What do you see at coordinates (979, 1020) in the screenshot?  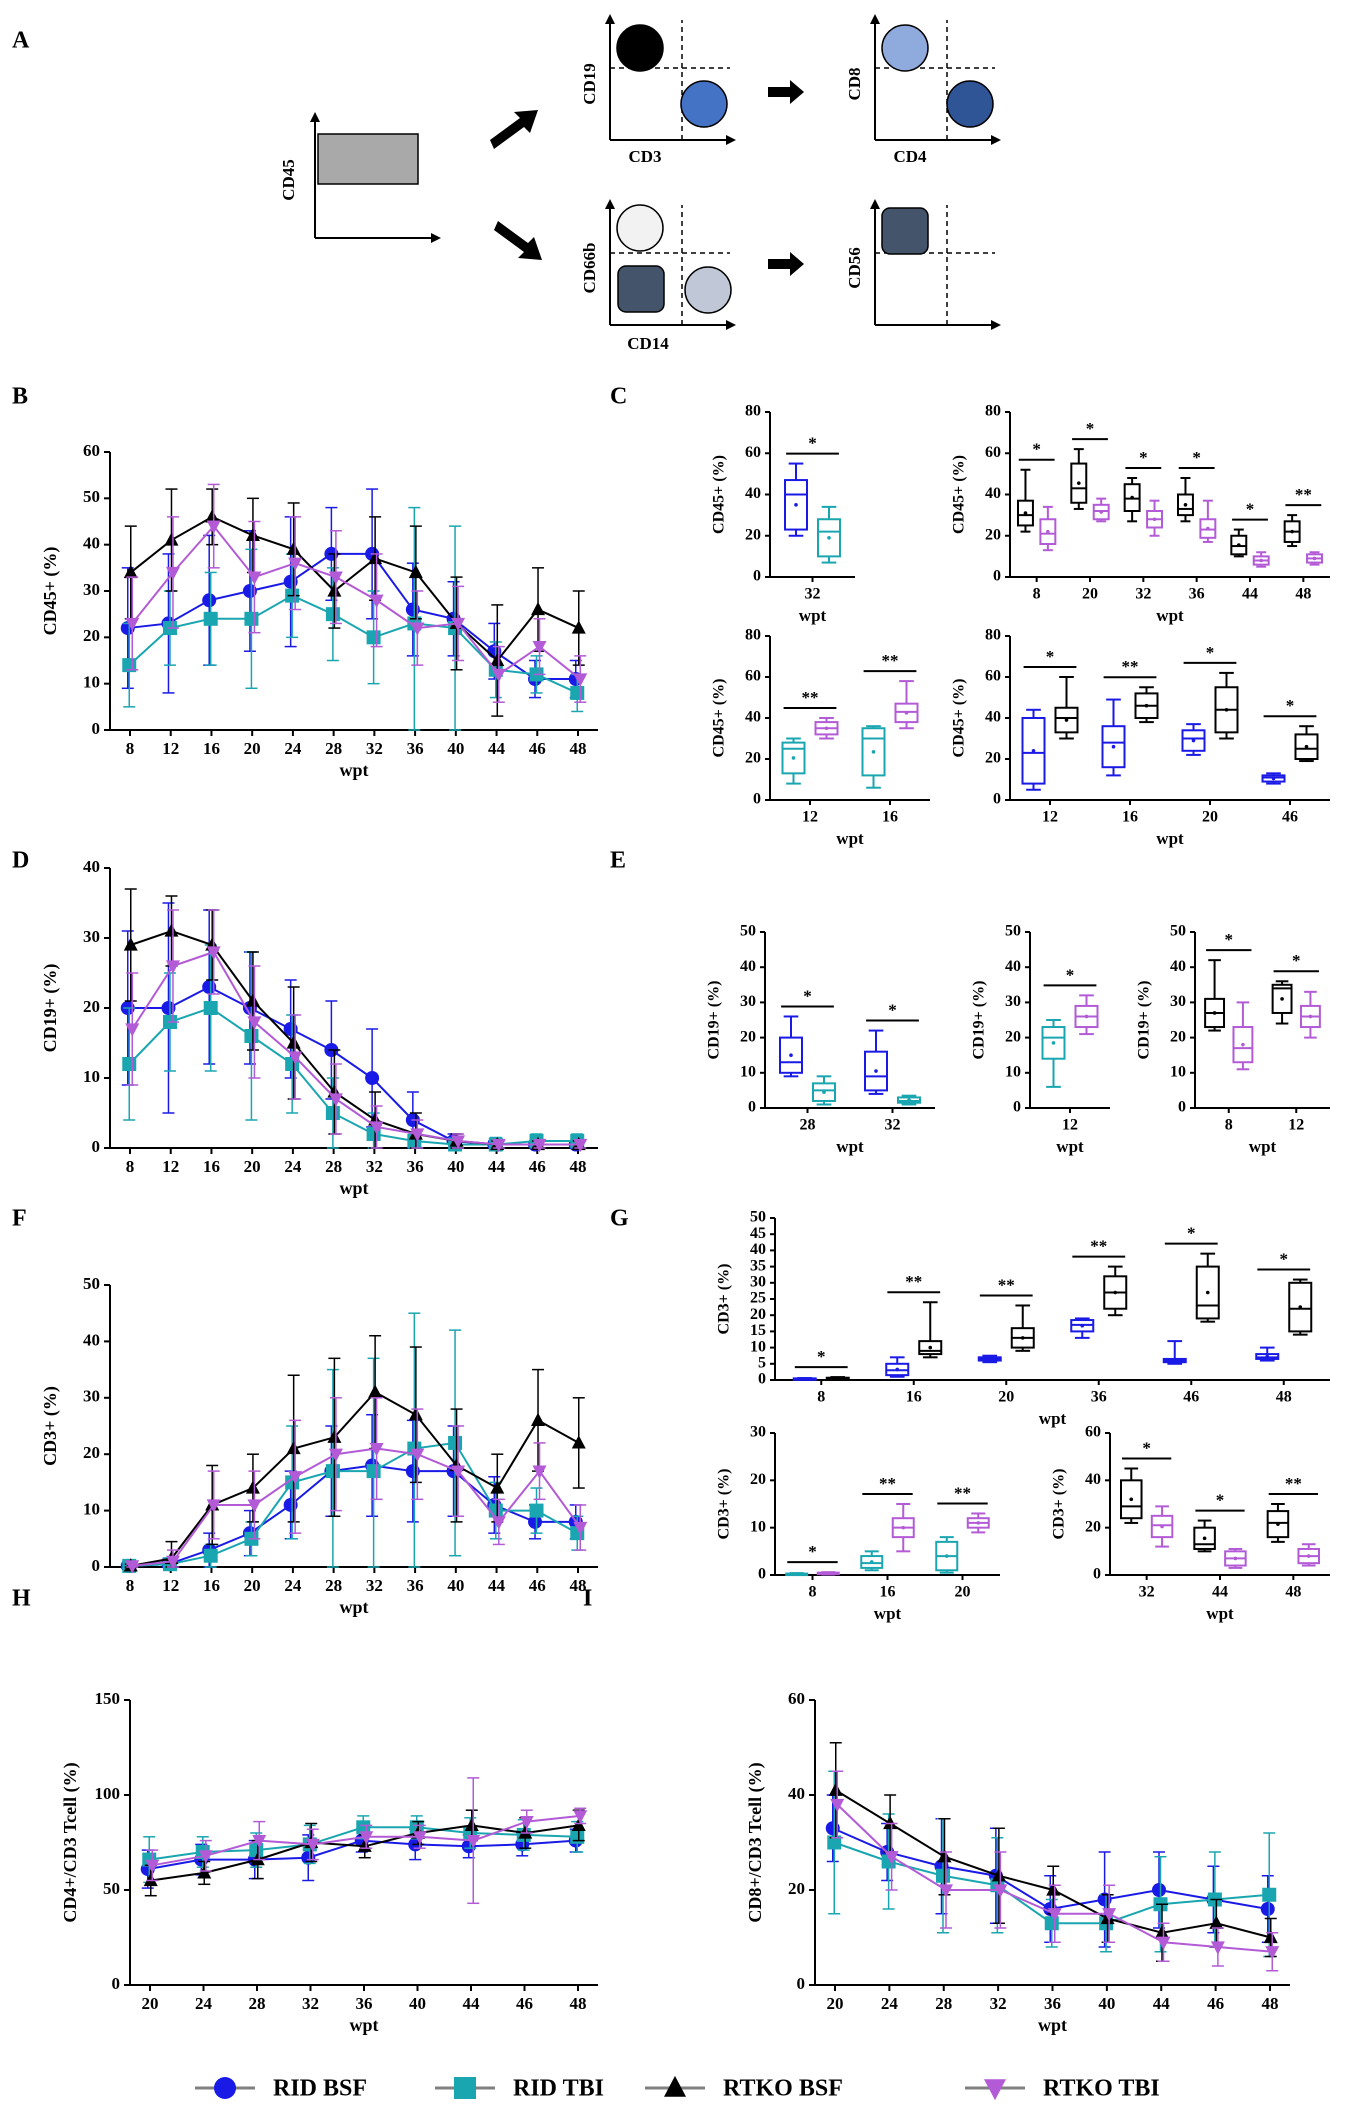 I see `chart-E-1-ylabel: CD19+ (%)` at bounding box center [979, 1020].